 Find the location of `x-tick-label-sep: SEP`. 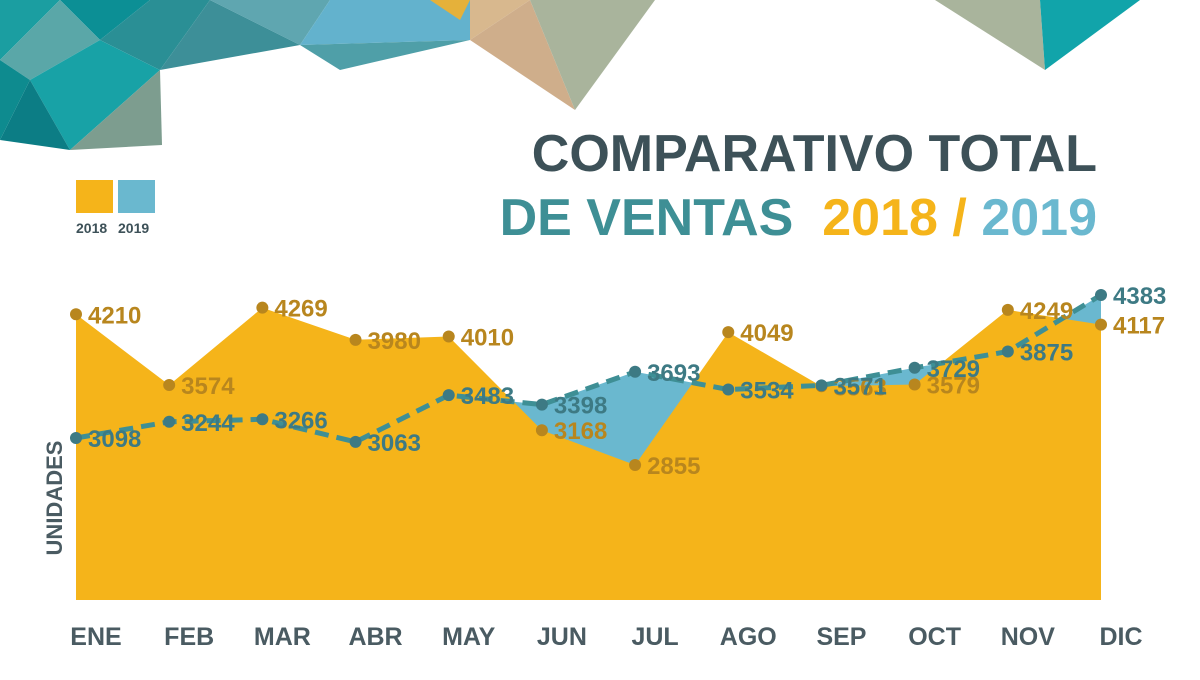

x-tick-label-sep: SEP is located at coordinates (841, 637).